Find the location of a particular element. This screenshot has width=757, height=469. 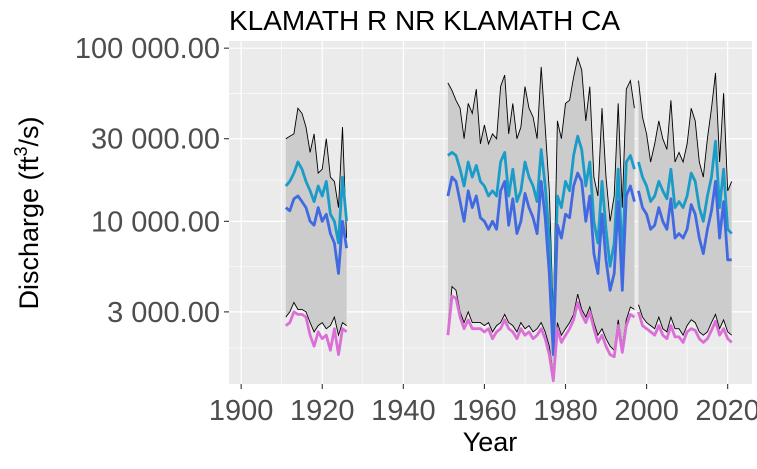

y-tick-label: 30 000.00 is located at coordinates (155, 140).